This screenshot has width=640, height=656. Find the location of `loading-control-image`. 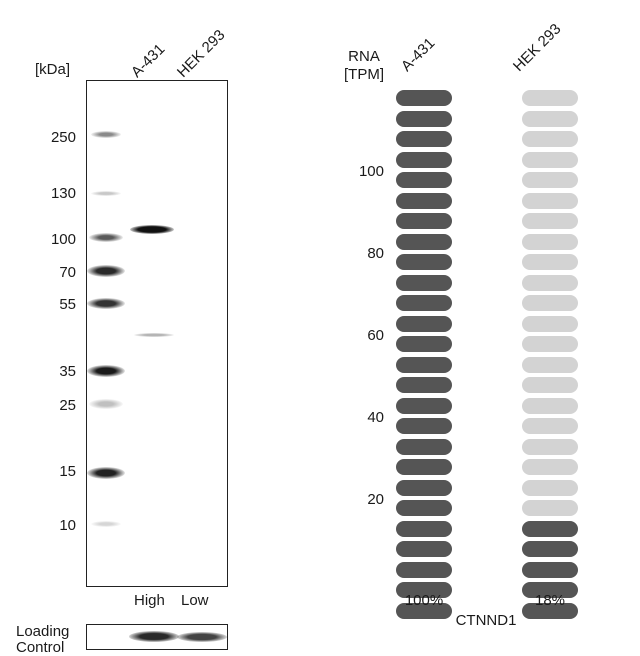

loading-control-image is located at coordinates (157, 637).